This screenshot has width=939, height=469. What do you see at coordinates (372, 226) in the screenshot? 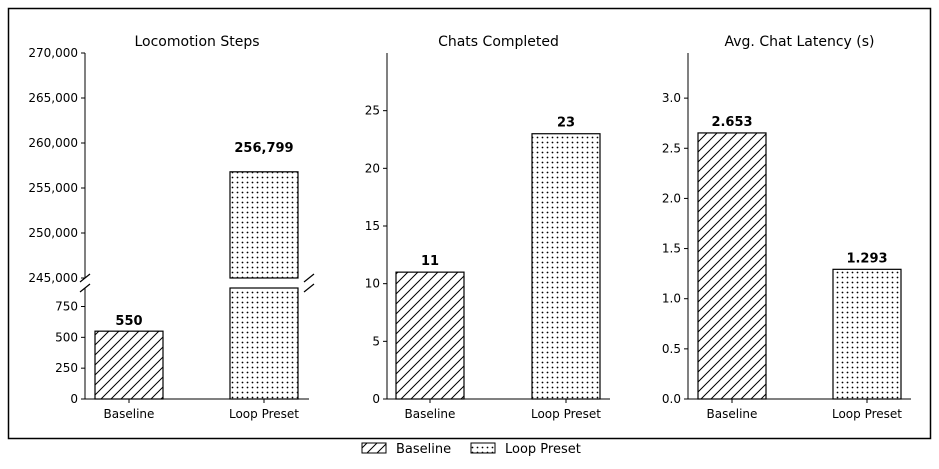
I see `y-tick-label: 15` at bounding box center [372, 226].